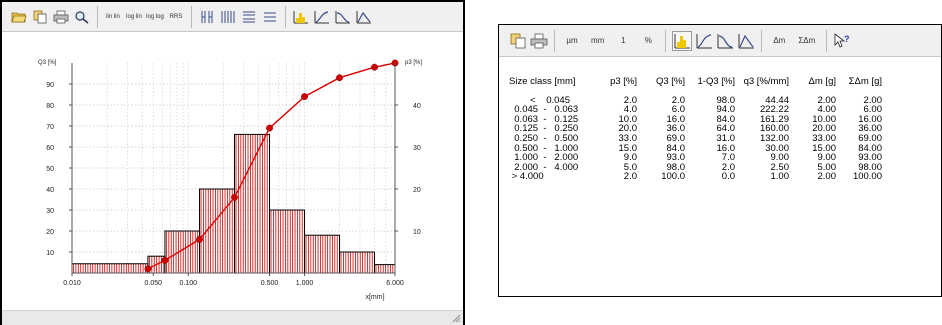 Image resolution: width=942 pixels, height=325 pixels. Describe the element at coordinates (678, 110) in the screenshot. I see `table-cell: 6.0` at that location.